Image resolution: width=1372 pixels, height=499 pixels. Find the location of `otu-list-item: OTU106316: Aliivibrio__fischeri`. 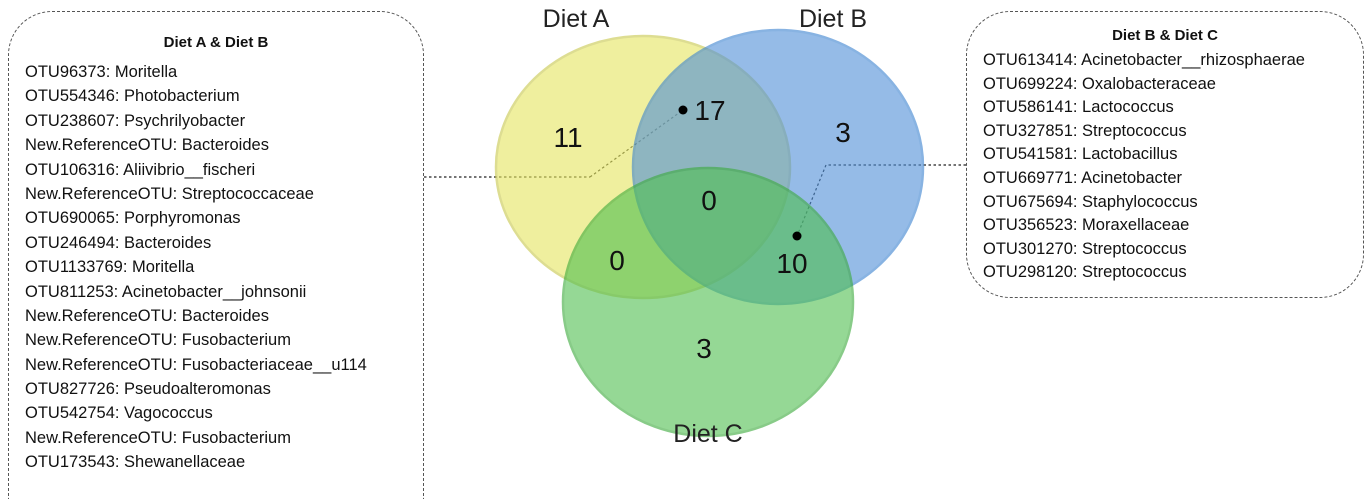

otu-list-item: OTU106316: Aliivibrio__fischeri is located at coordinates (140, 169).